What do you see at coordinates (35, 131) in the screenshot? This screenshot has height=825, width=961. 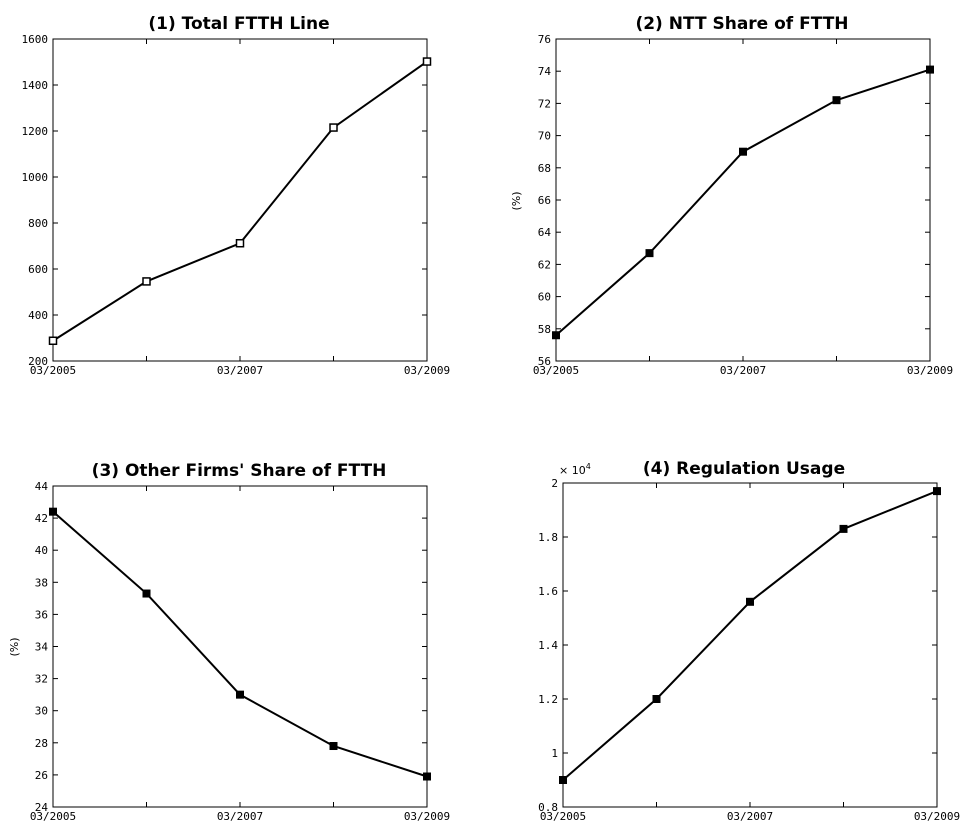 I see `panel-1-ytick-label: 1200` at bounding box center [35, 131].